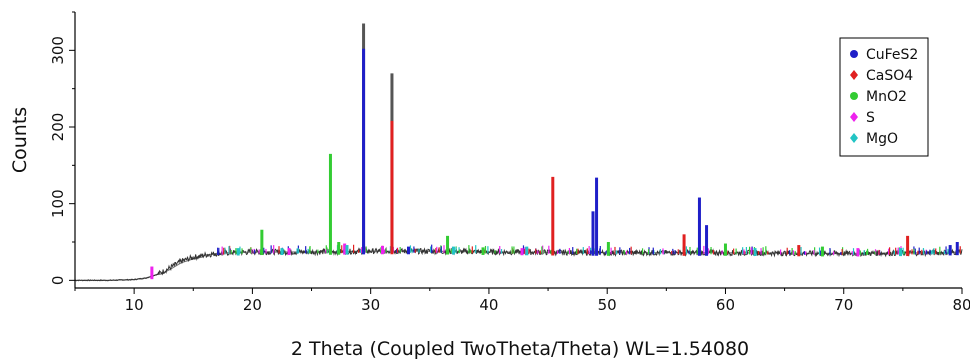 This screenshot has height=363, width=970. What do you see at coordinates (854, 117) in the screenshot?
I see `legend-marker-s` at bounding box center [854, 117].